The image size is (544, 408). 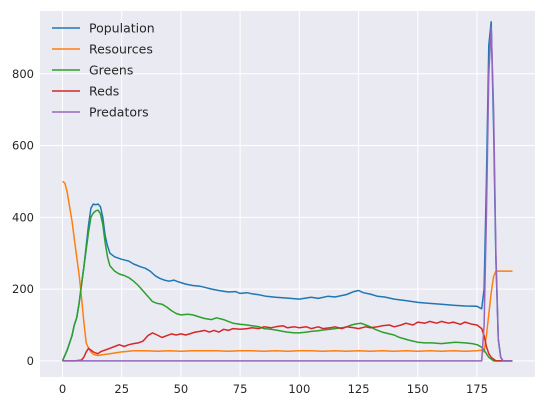 I want to click on y-tick-label: 200, so click(x=23, y=289).